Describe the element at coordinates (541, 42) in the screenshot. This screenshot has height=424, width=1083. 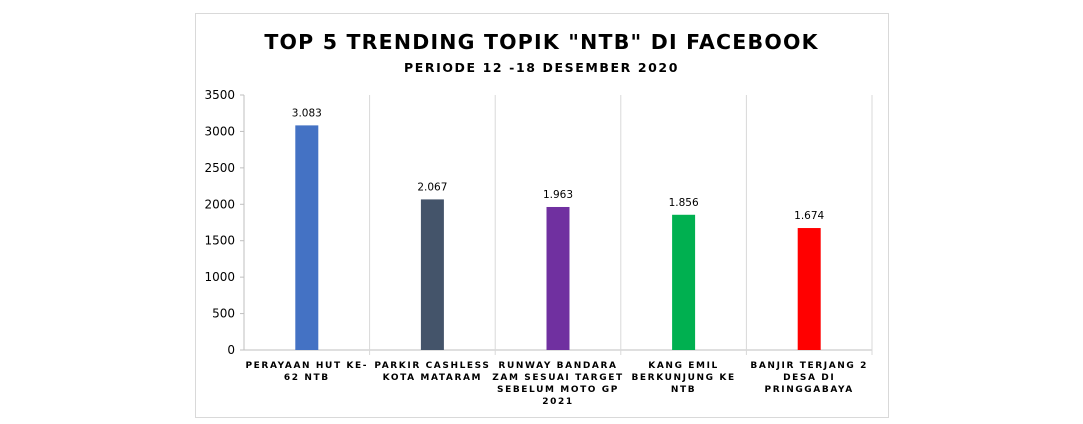
I see `chart-title: TOP 5 TRENDING TOPIK "NTB" DI FACEBOOK` at that location.